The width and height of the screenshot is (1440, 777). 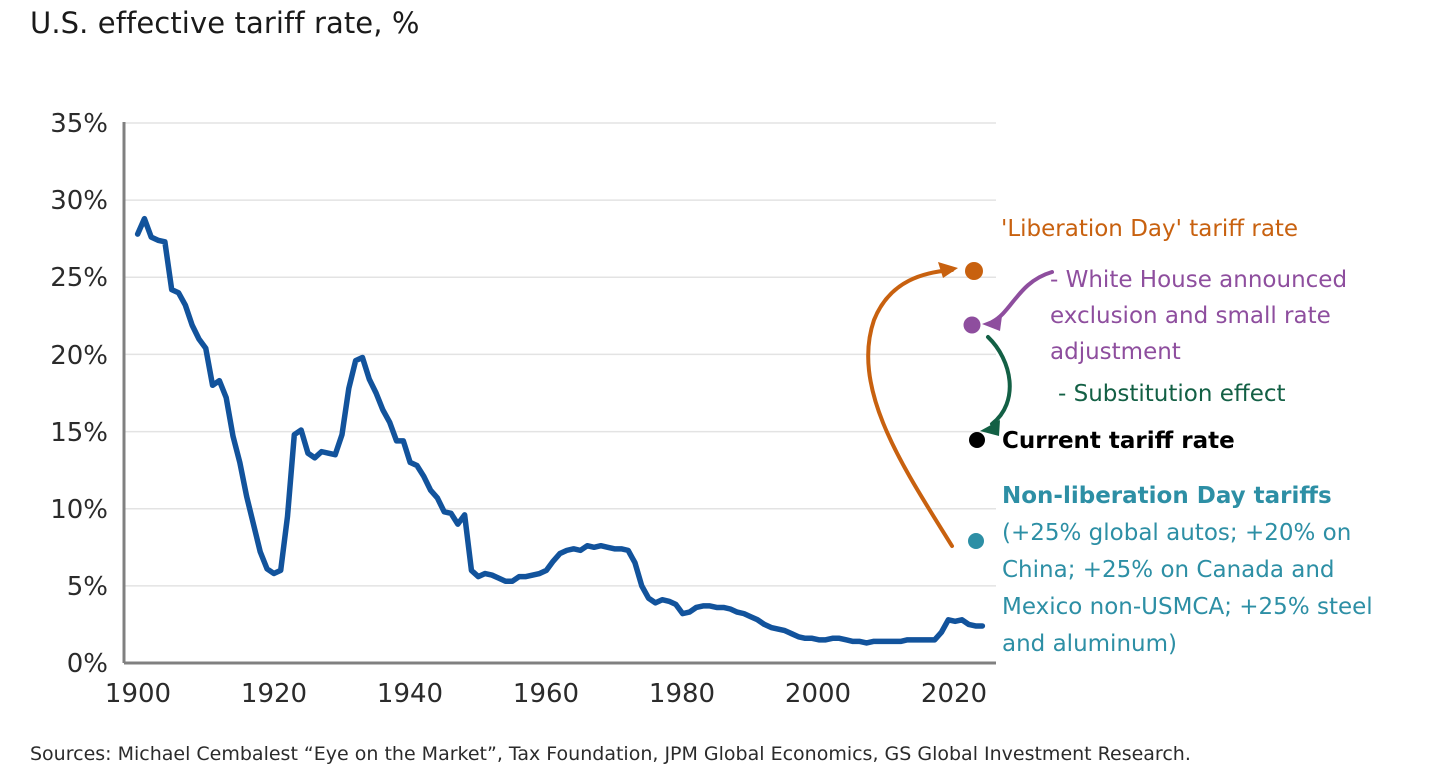 What do you see at coordinates (79, 278) in the screenshot?
I see `y-tick-label: 25%` at bounding box center [79, 278].